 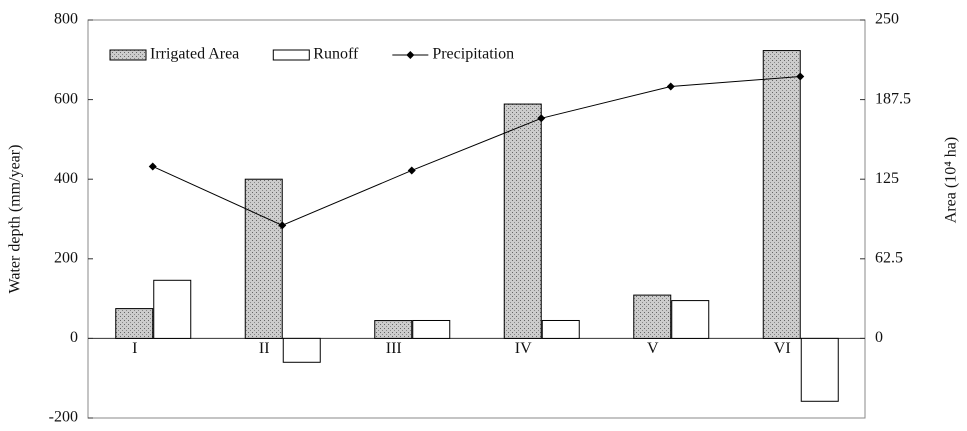 What do you see at coordinates (15, 219) in the screenshot?
I see `y-axis-title: Water depth (mm/year)` at bounding box center [15, 219].